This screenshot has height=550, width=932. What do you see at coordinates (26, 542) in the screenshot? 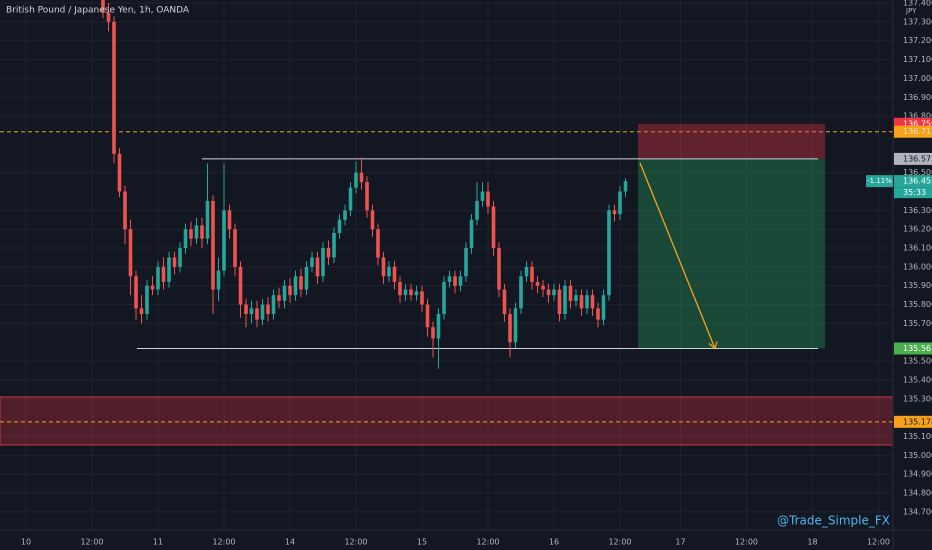
I see `x-tick-label: 10` at bounding box center [26, 542].